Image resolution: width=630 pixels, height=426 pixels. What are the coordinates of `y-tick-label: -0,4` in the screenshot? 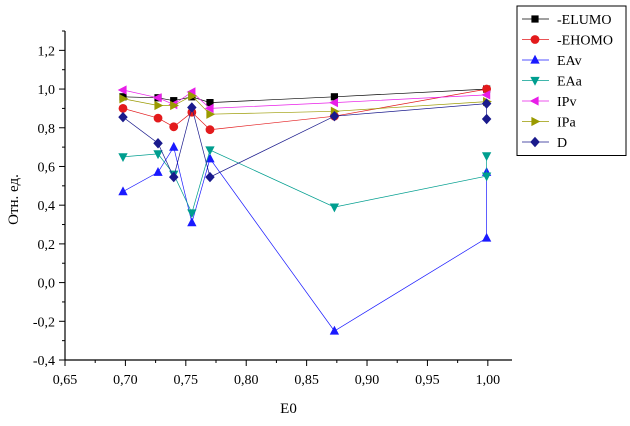 It's located at (44, 361).